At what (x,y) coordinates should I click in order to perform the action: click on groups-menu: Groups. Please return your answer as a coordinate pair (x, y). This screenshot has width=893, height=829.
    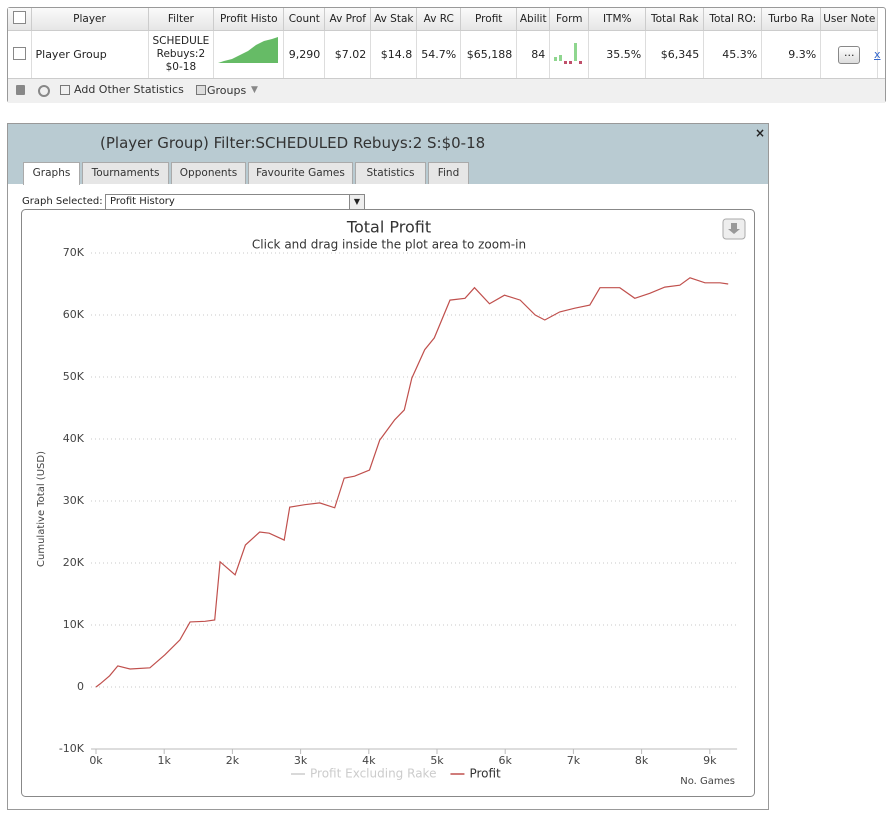
    Looking at the image, I should click on (227, 90).